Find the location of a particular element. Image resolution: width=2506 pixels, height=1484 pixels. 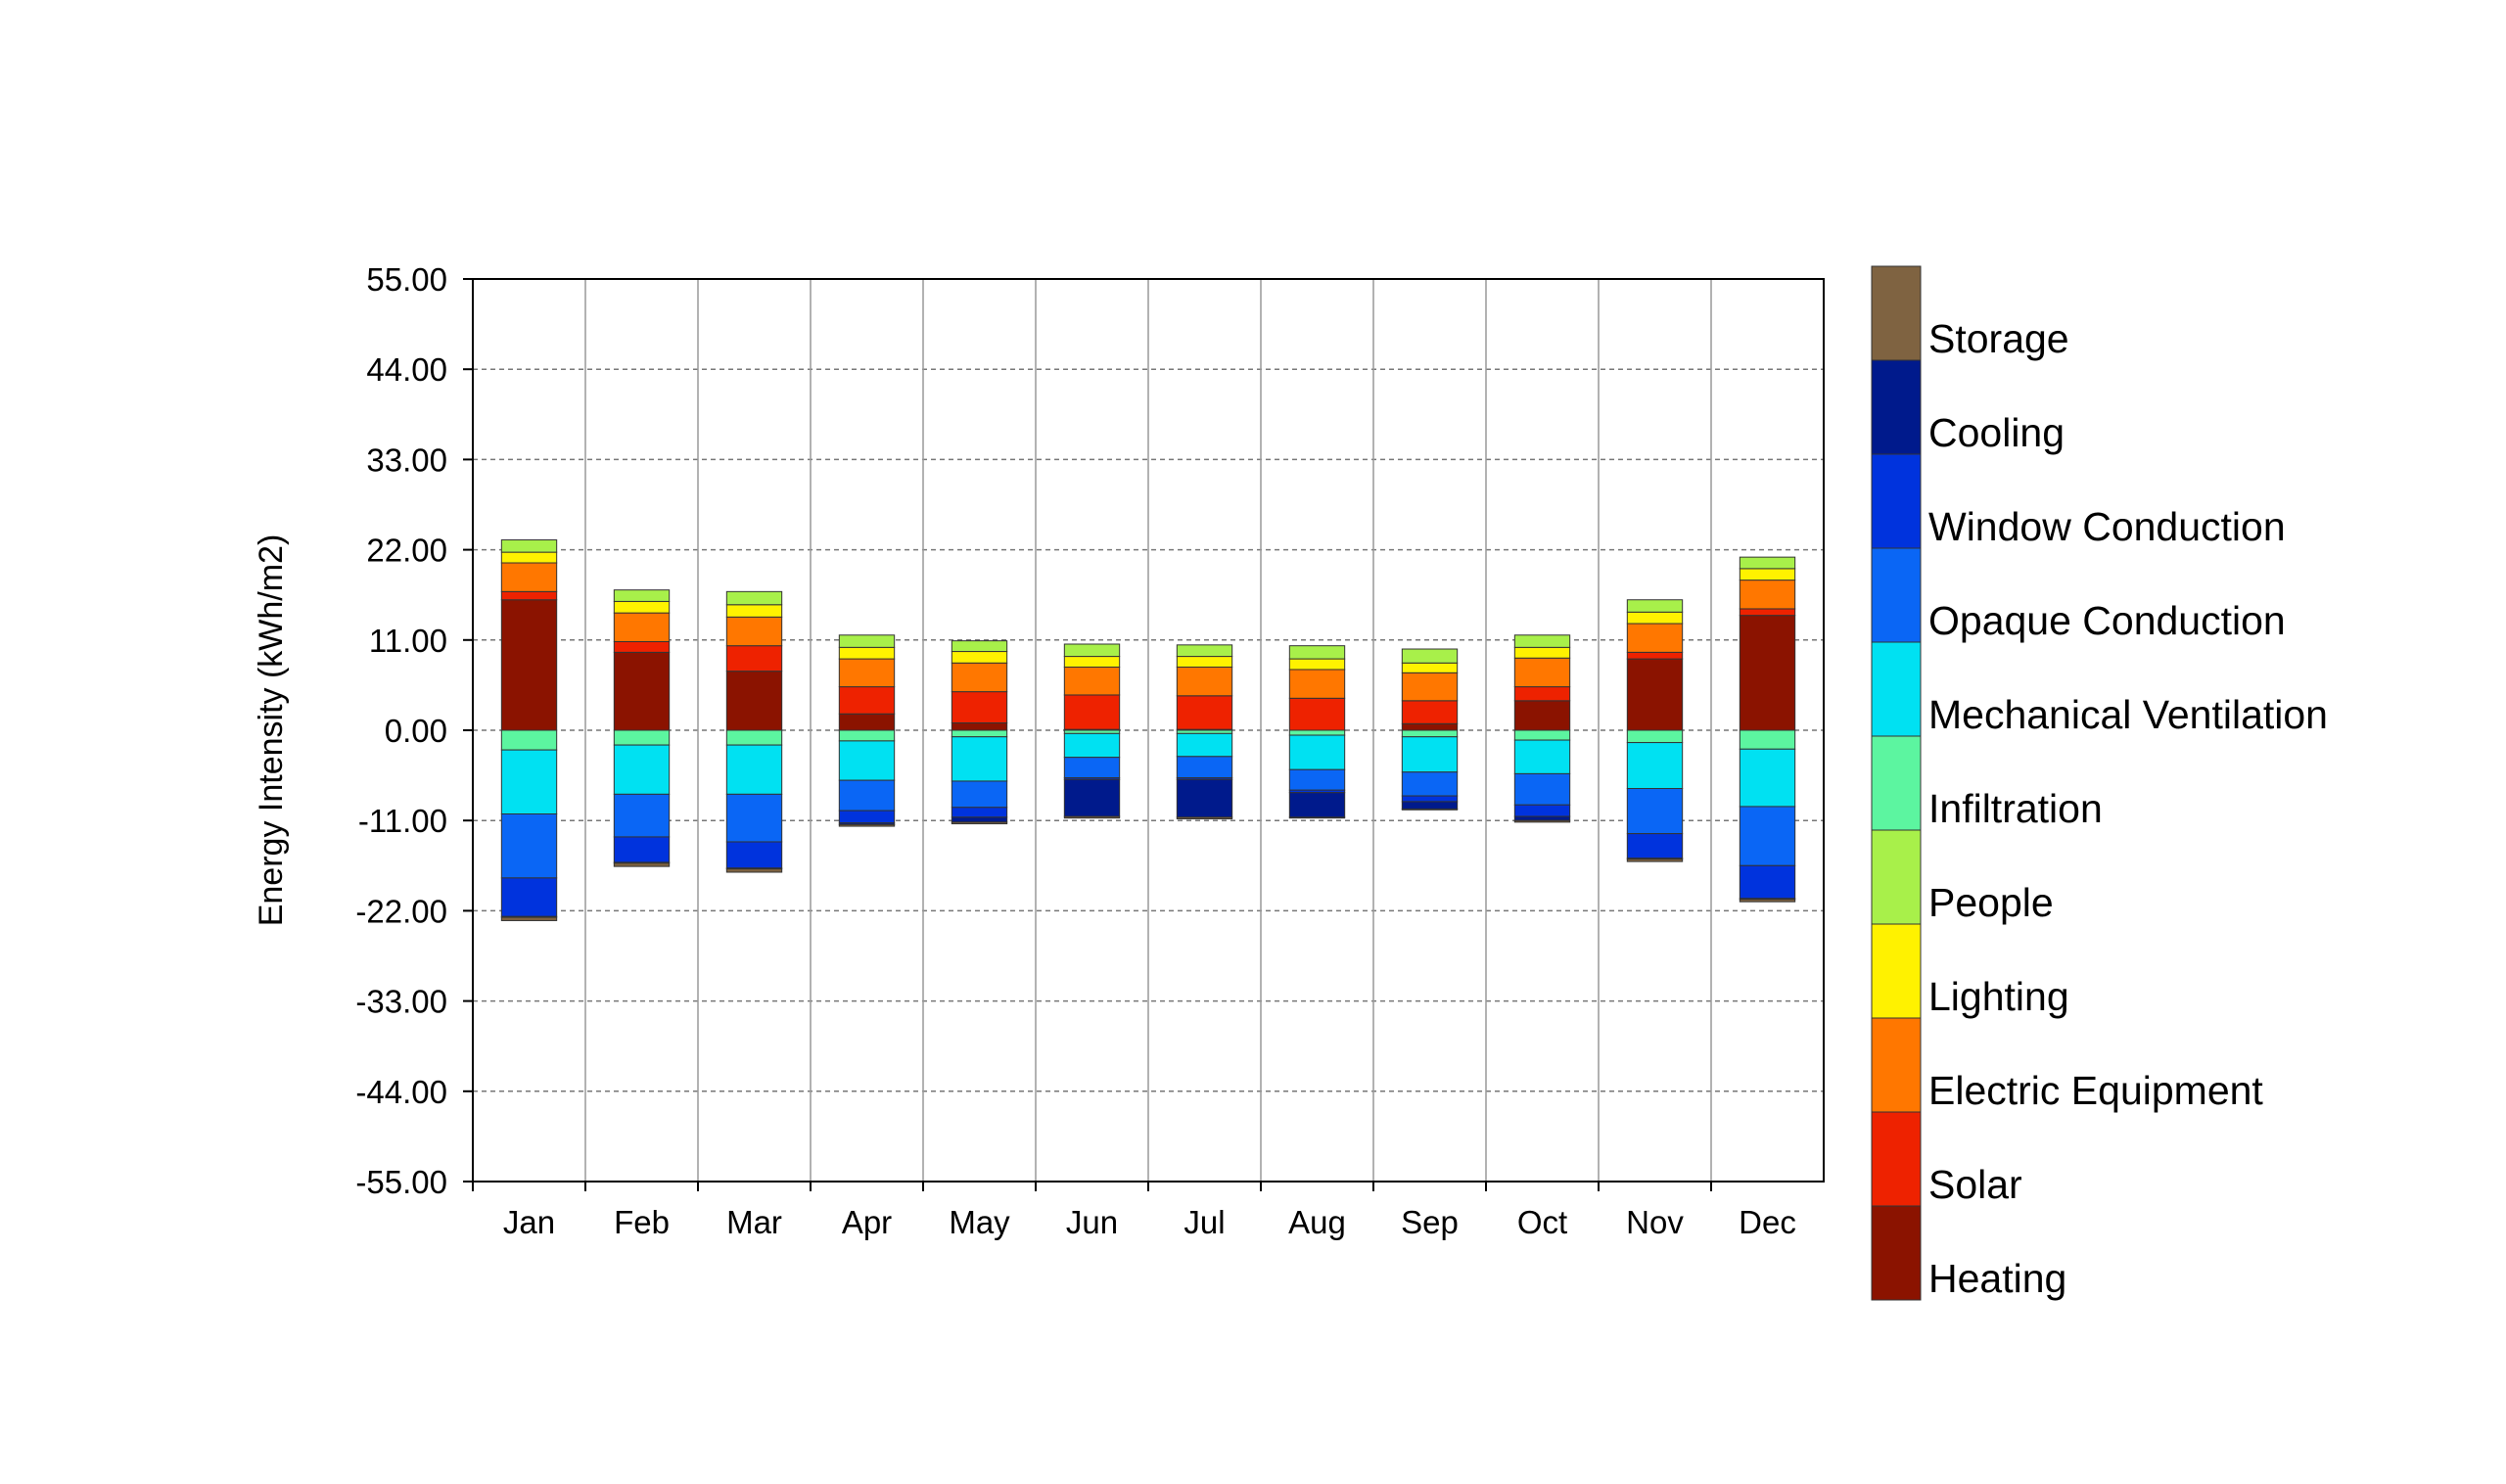

bar-segment-lighting-oct is located at coordinates (1542, 652).